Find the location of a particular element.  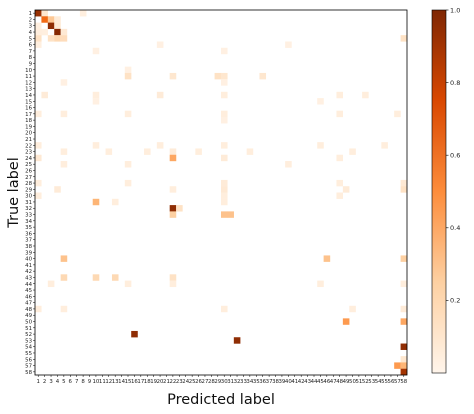

y-tick-label: 24 is located at coordinates (28, 159).